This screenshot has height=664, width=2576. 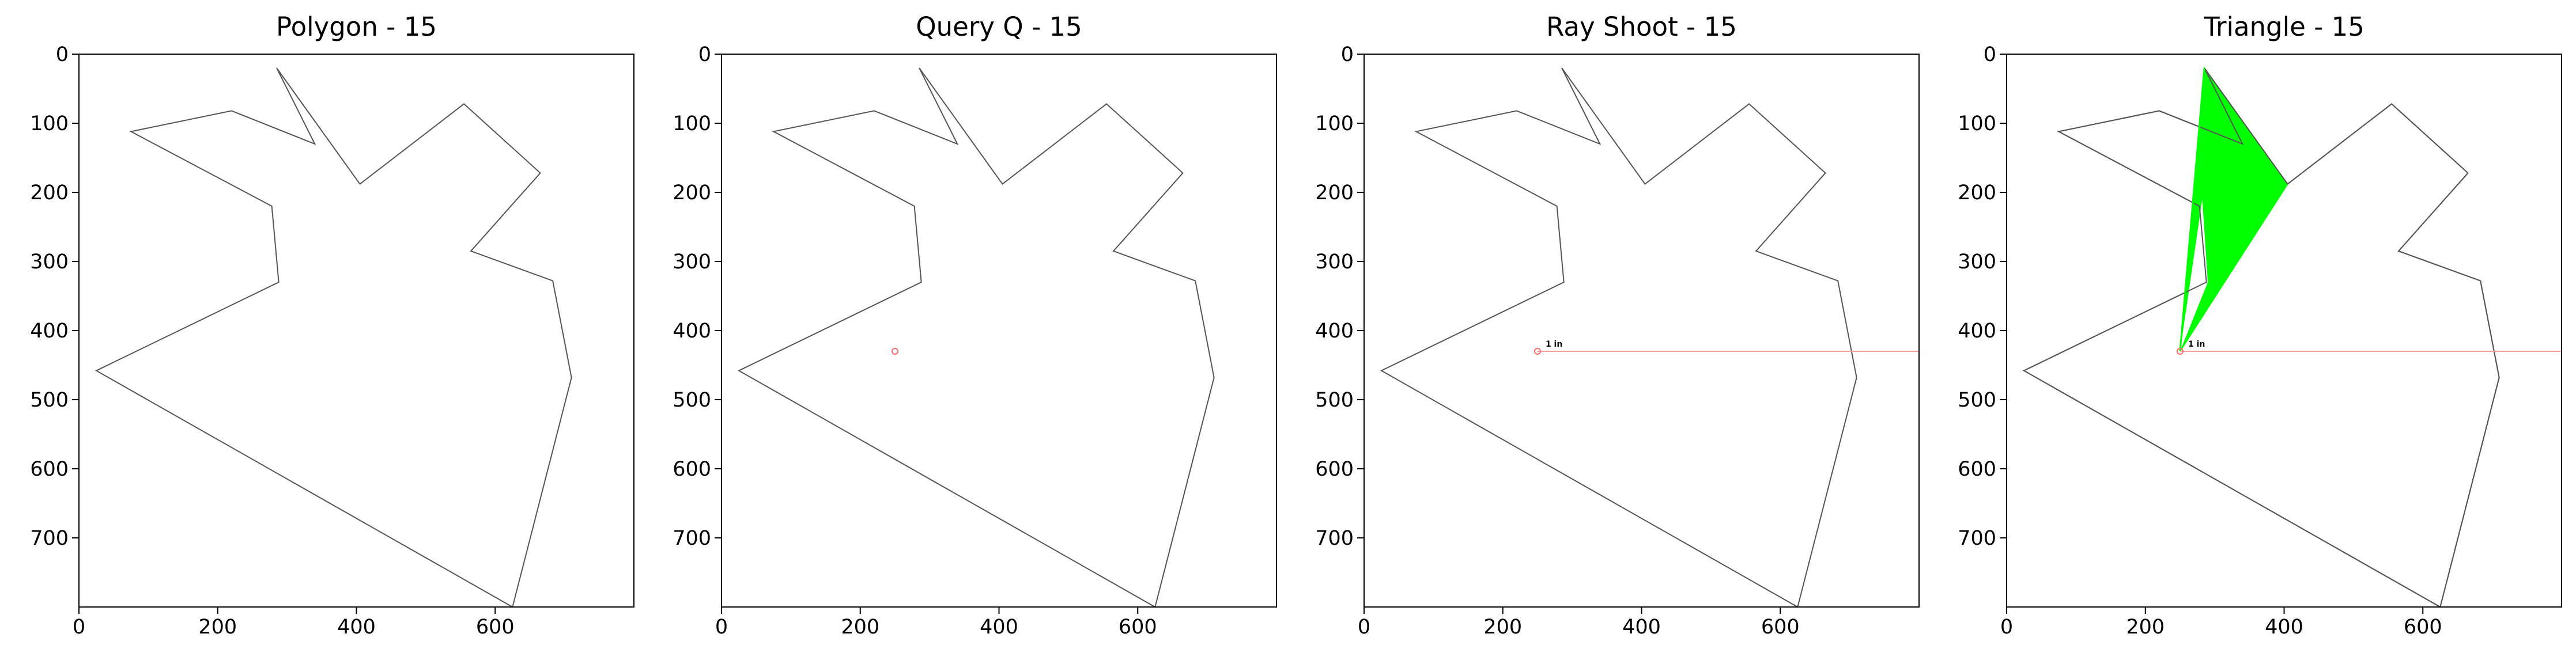 I want to click on triangle-notch, so click(x=2194, y=275).